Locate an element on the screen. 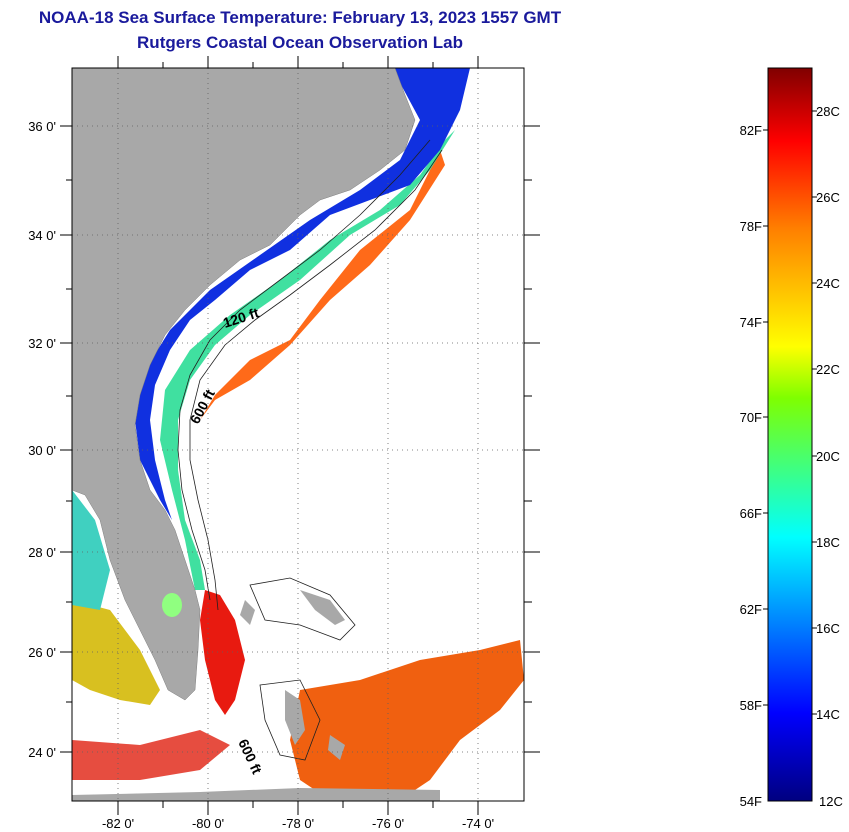  colorbar-c-label: 14C is located at coordinates (828, 714).